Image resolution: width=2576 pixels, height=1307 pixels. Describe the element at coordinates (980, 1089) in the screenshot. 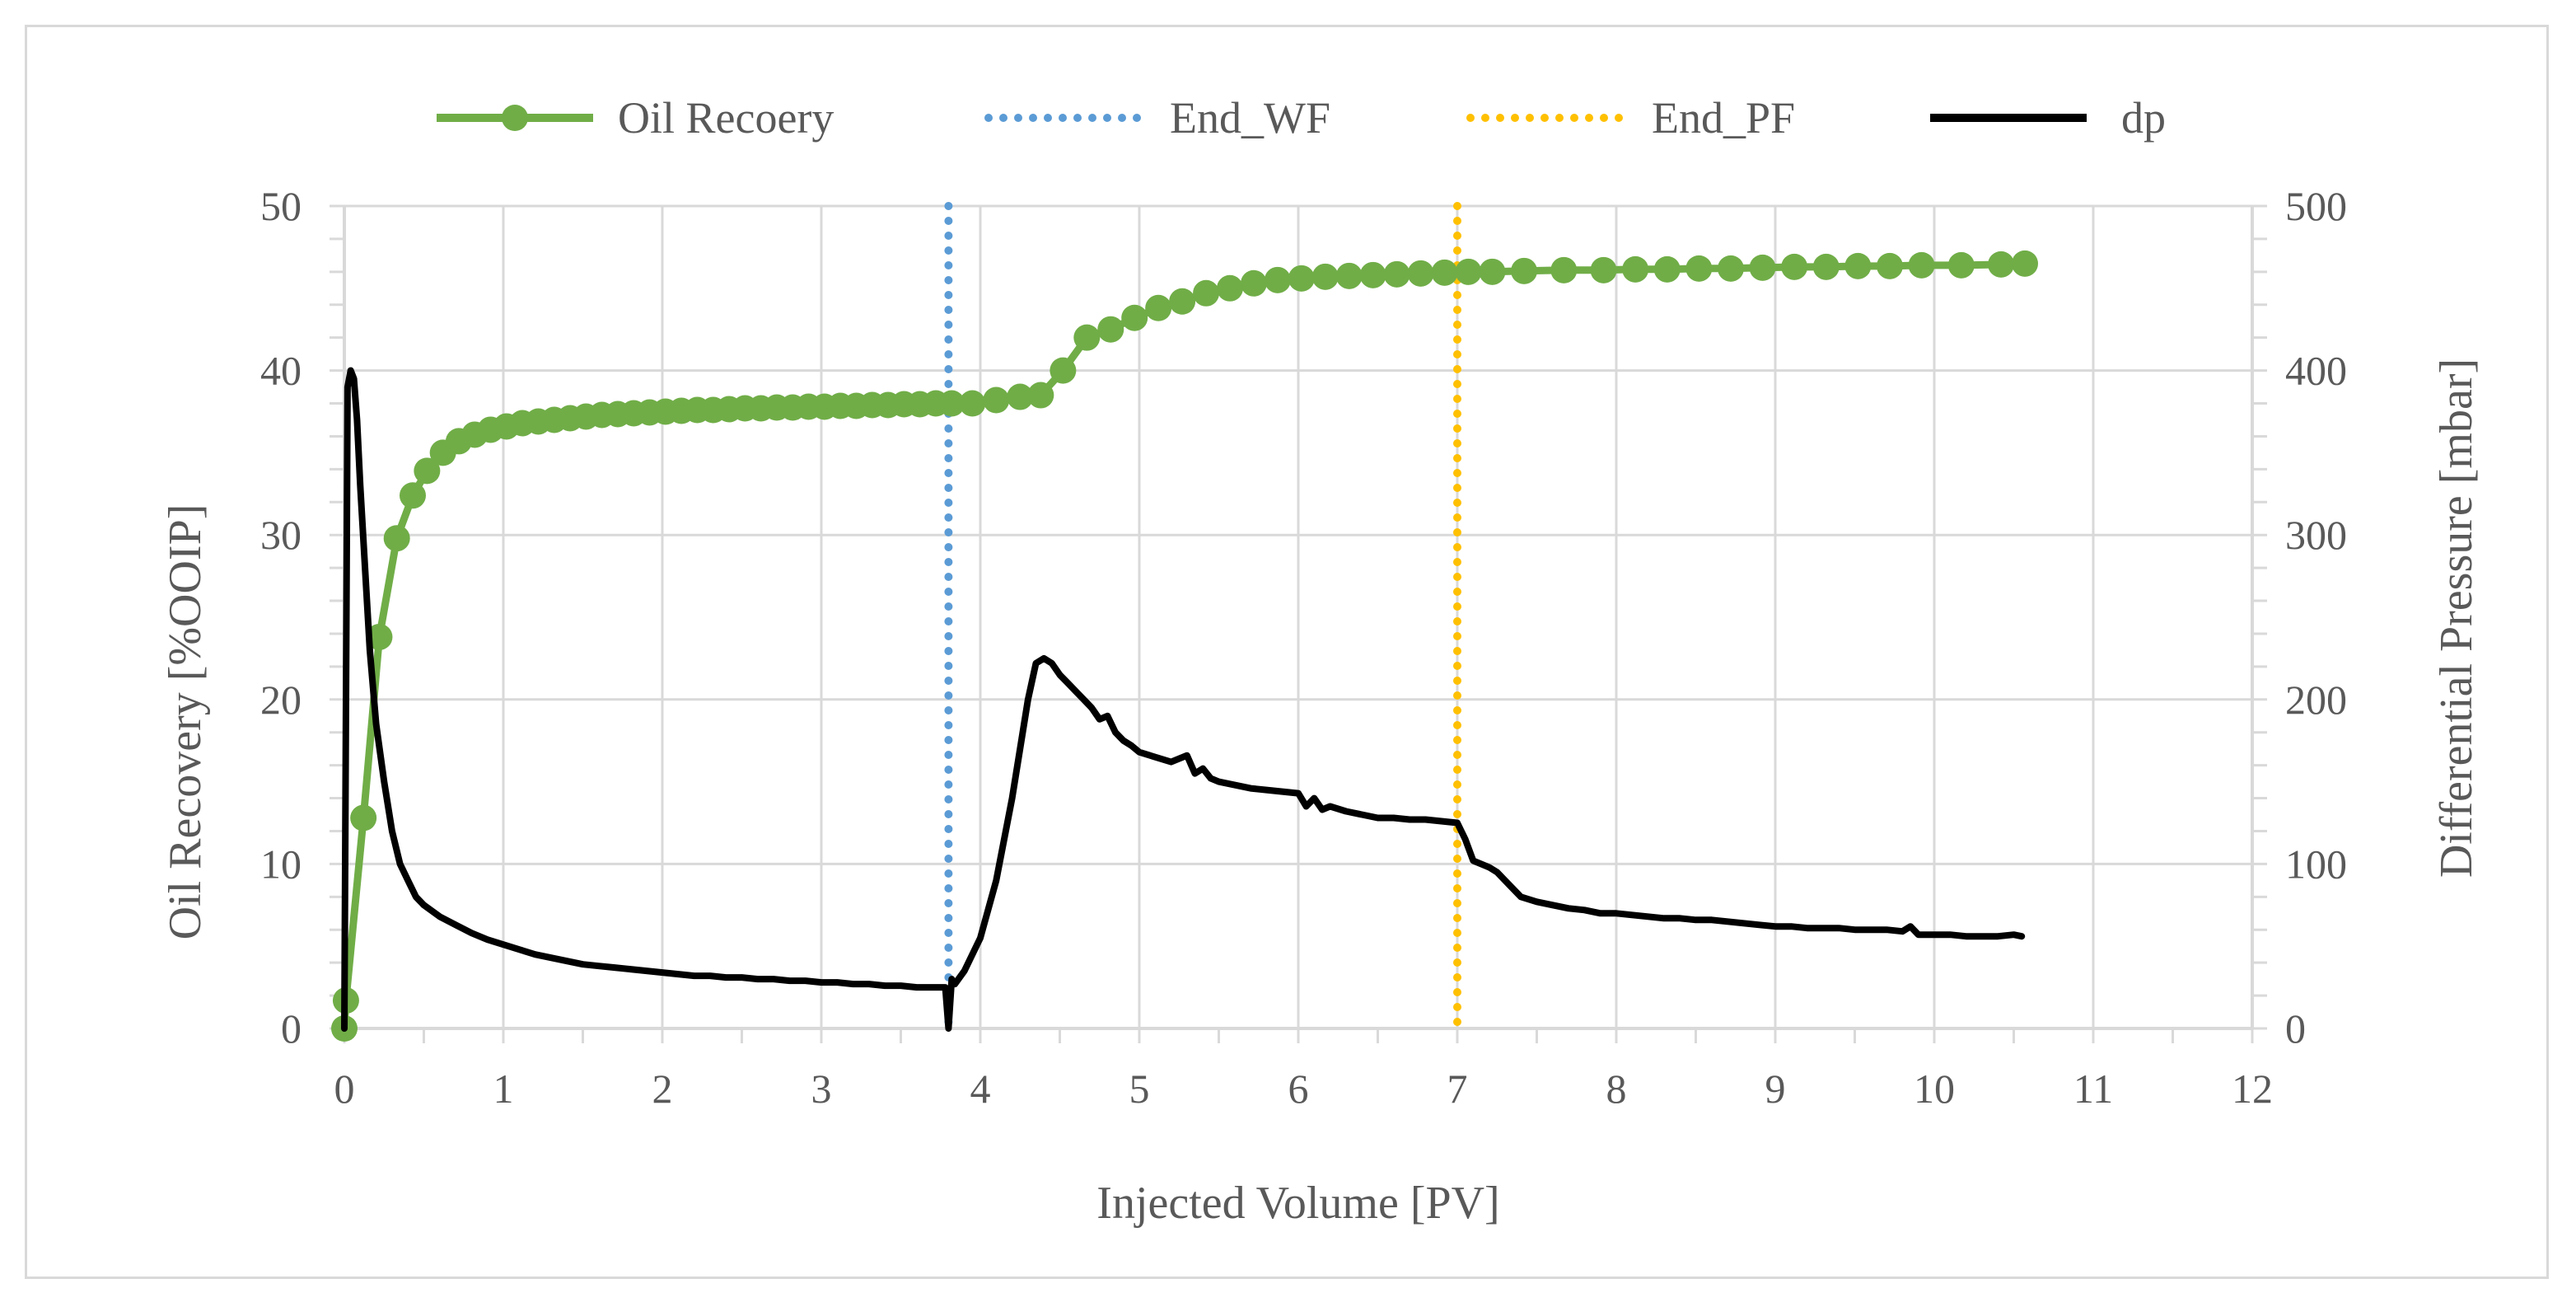

I see `x-tick-label: 4` at that location.